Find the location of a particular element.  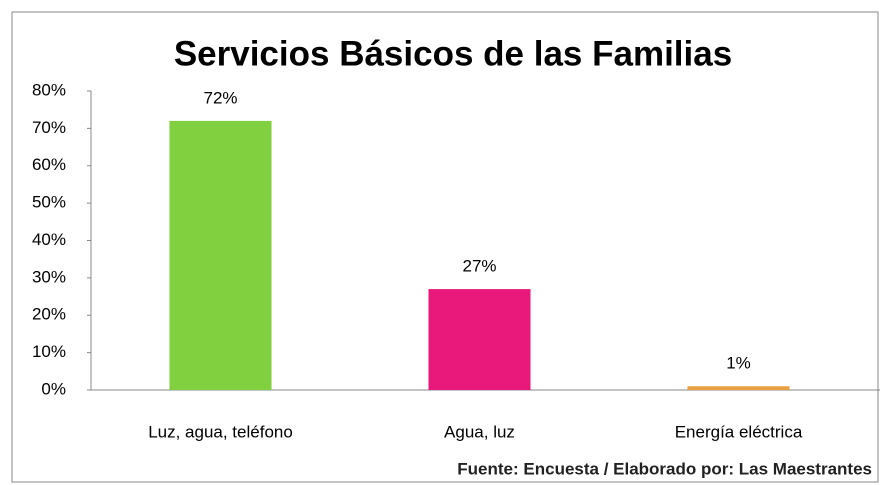

y-tick-label: 20% is located at coordinates (49, 314).